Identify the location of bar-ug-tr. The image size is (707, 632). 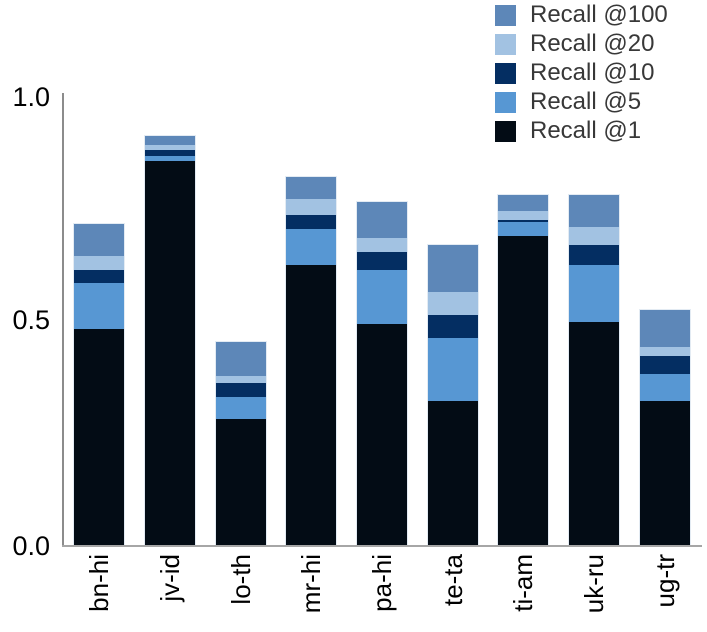
(664, 428).